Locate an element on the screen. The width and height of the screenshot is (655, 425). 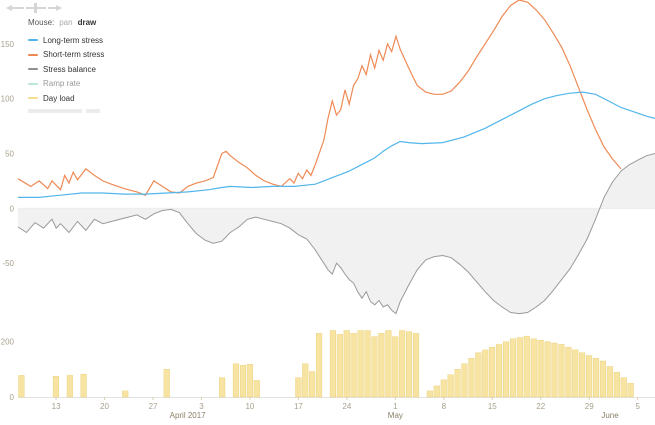
legend-item-long-term-stress: Long-term stress is located at coordinates (66, 40).